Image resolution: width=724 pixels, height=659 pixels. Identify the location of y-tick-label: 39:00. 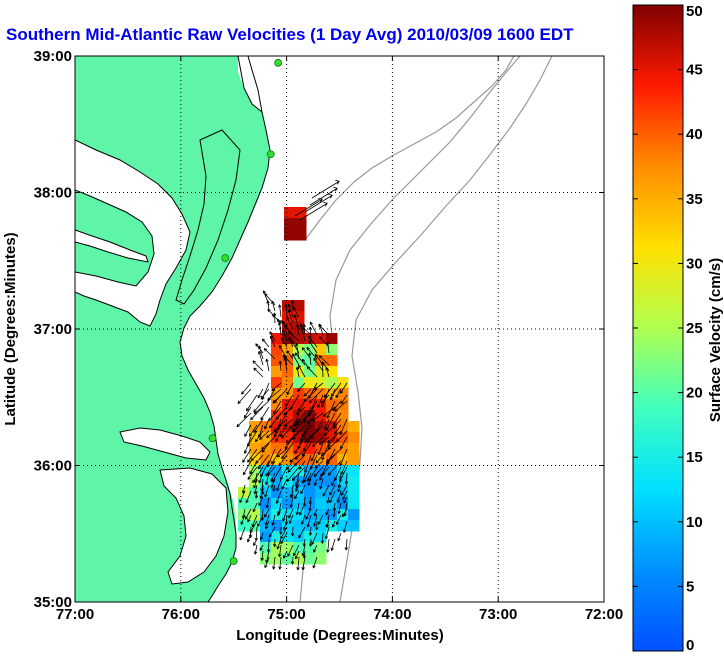
(53, 56).